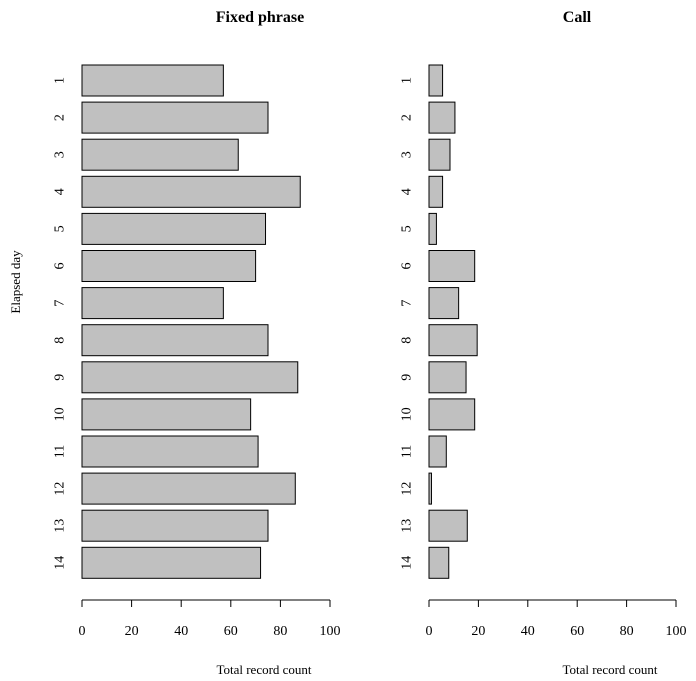 Image resolution: width=696 pixels, height=681 pixels. I want to click on chart-title: Call, so click(577, 17).